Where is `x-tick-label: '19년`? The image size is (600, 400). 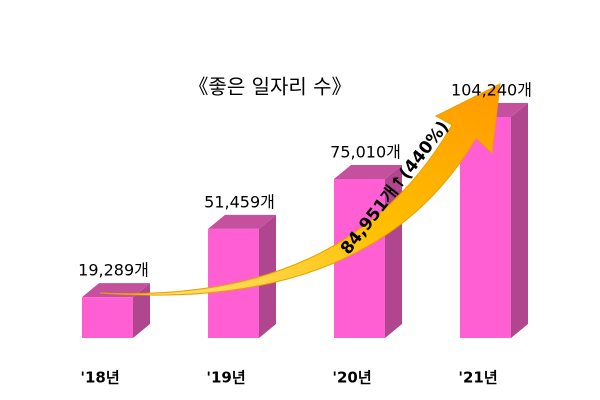
x-tick-label: '19년 is located at coordinates (225, 378).